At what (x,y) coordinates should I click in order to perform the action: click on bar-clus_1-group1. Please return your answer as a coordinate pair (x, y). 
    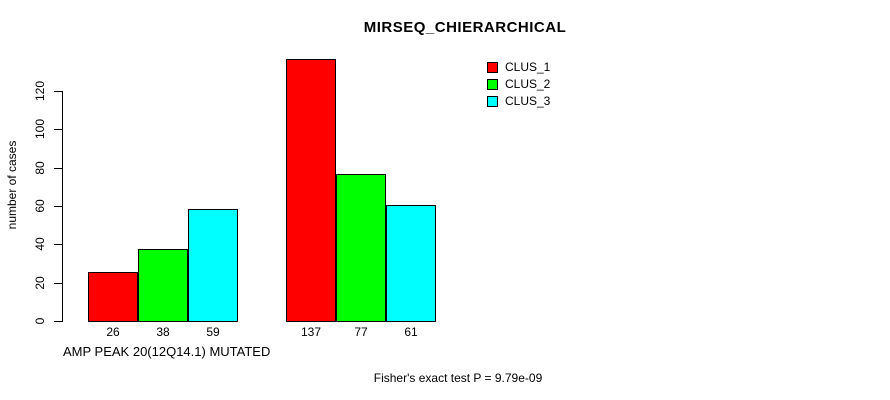
    Looking at the image, I should click on (113, 297).